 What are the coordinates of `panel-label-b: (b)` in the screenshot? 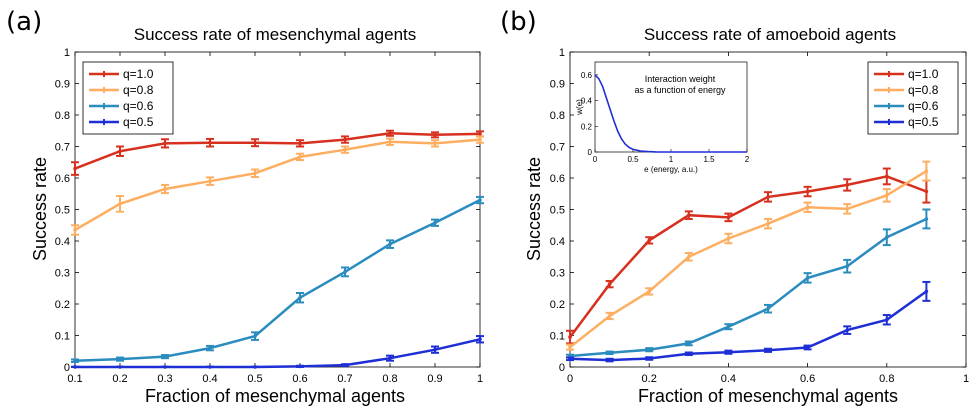 It's located at (518, 22).